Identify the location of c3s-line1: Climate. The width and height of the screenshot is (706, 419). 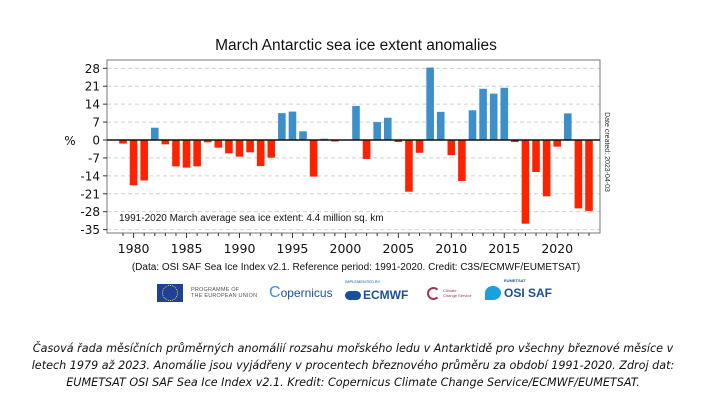
(450, 290).